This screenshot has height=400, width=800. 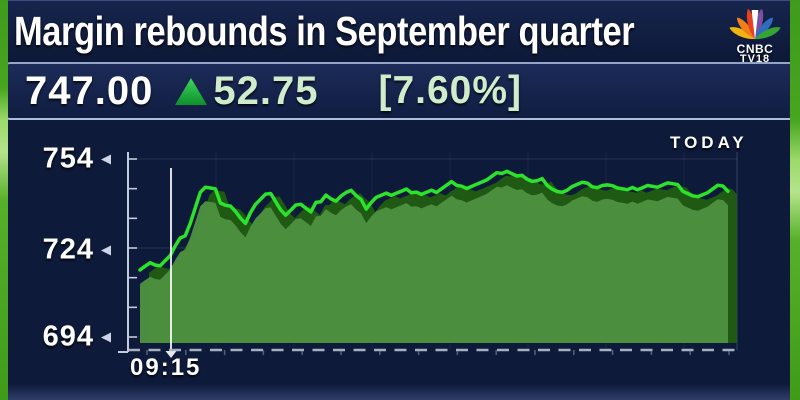 What do you see at coordinates (324, 31) in the screenshot?
I see `headline-text: Margin rebounds in September quarter` at bounding box center [324, 31].